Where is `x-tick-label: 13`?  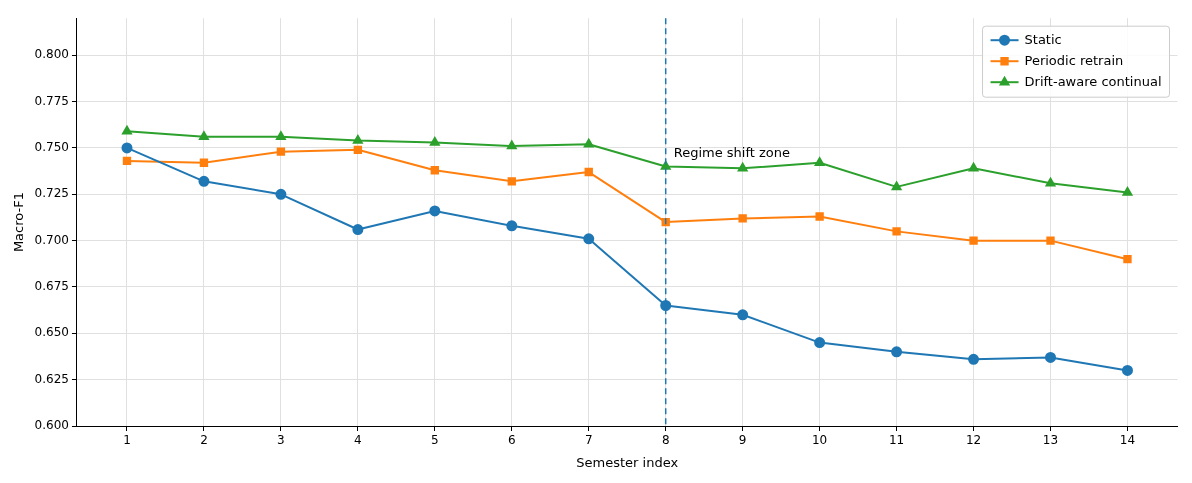 x-tick-label: 13 is located at coordinates (1050, 440).